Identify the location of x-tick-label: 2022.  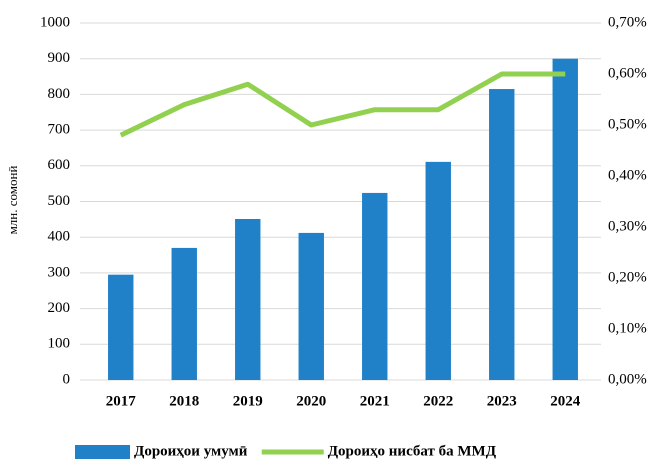
(438, 401).